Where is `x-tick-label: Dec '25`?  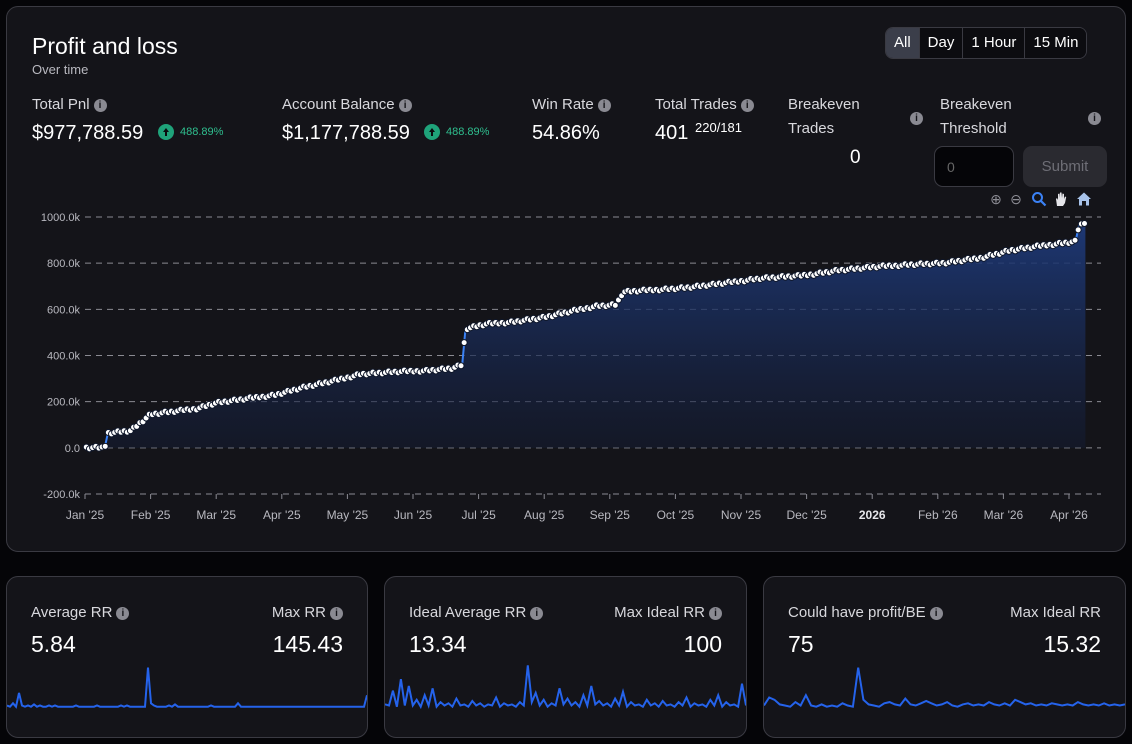
x-tick-label: Dec '25 is located at coordinates (806, 515).